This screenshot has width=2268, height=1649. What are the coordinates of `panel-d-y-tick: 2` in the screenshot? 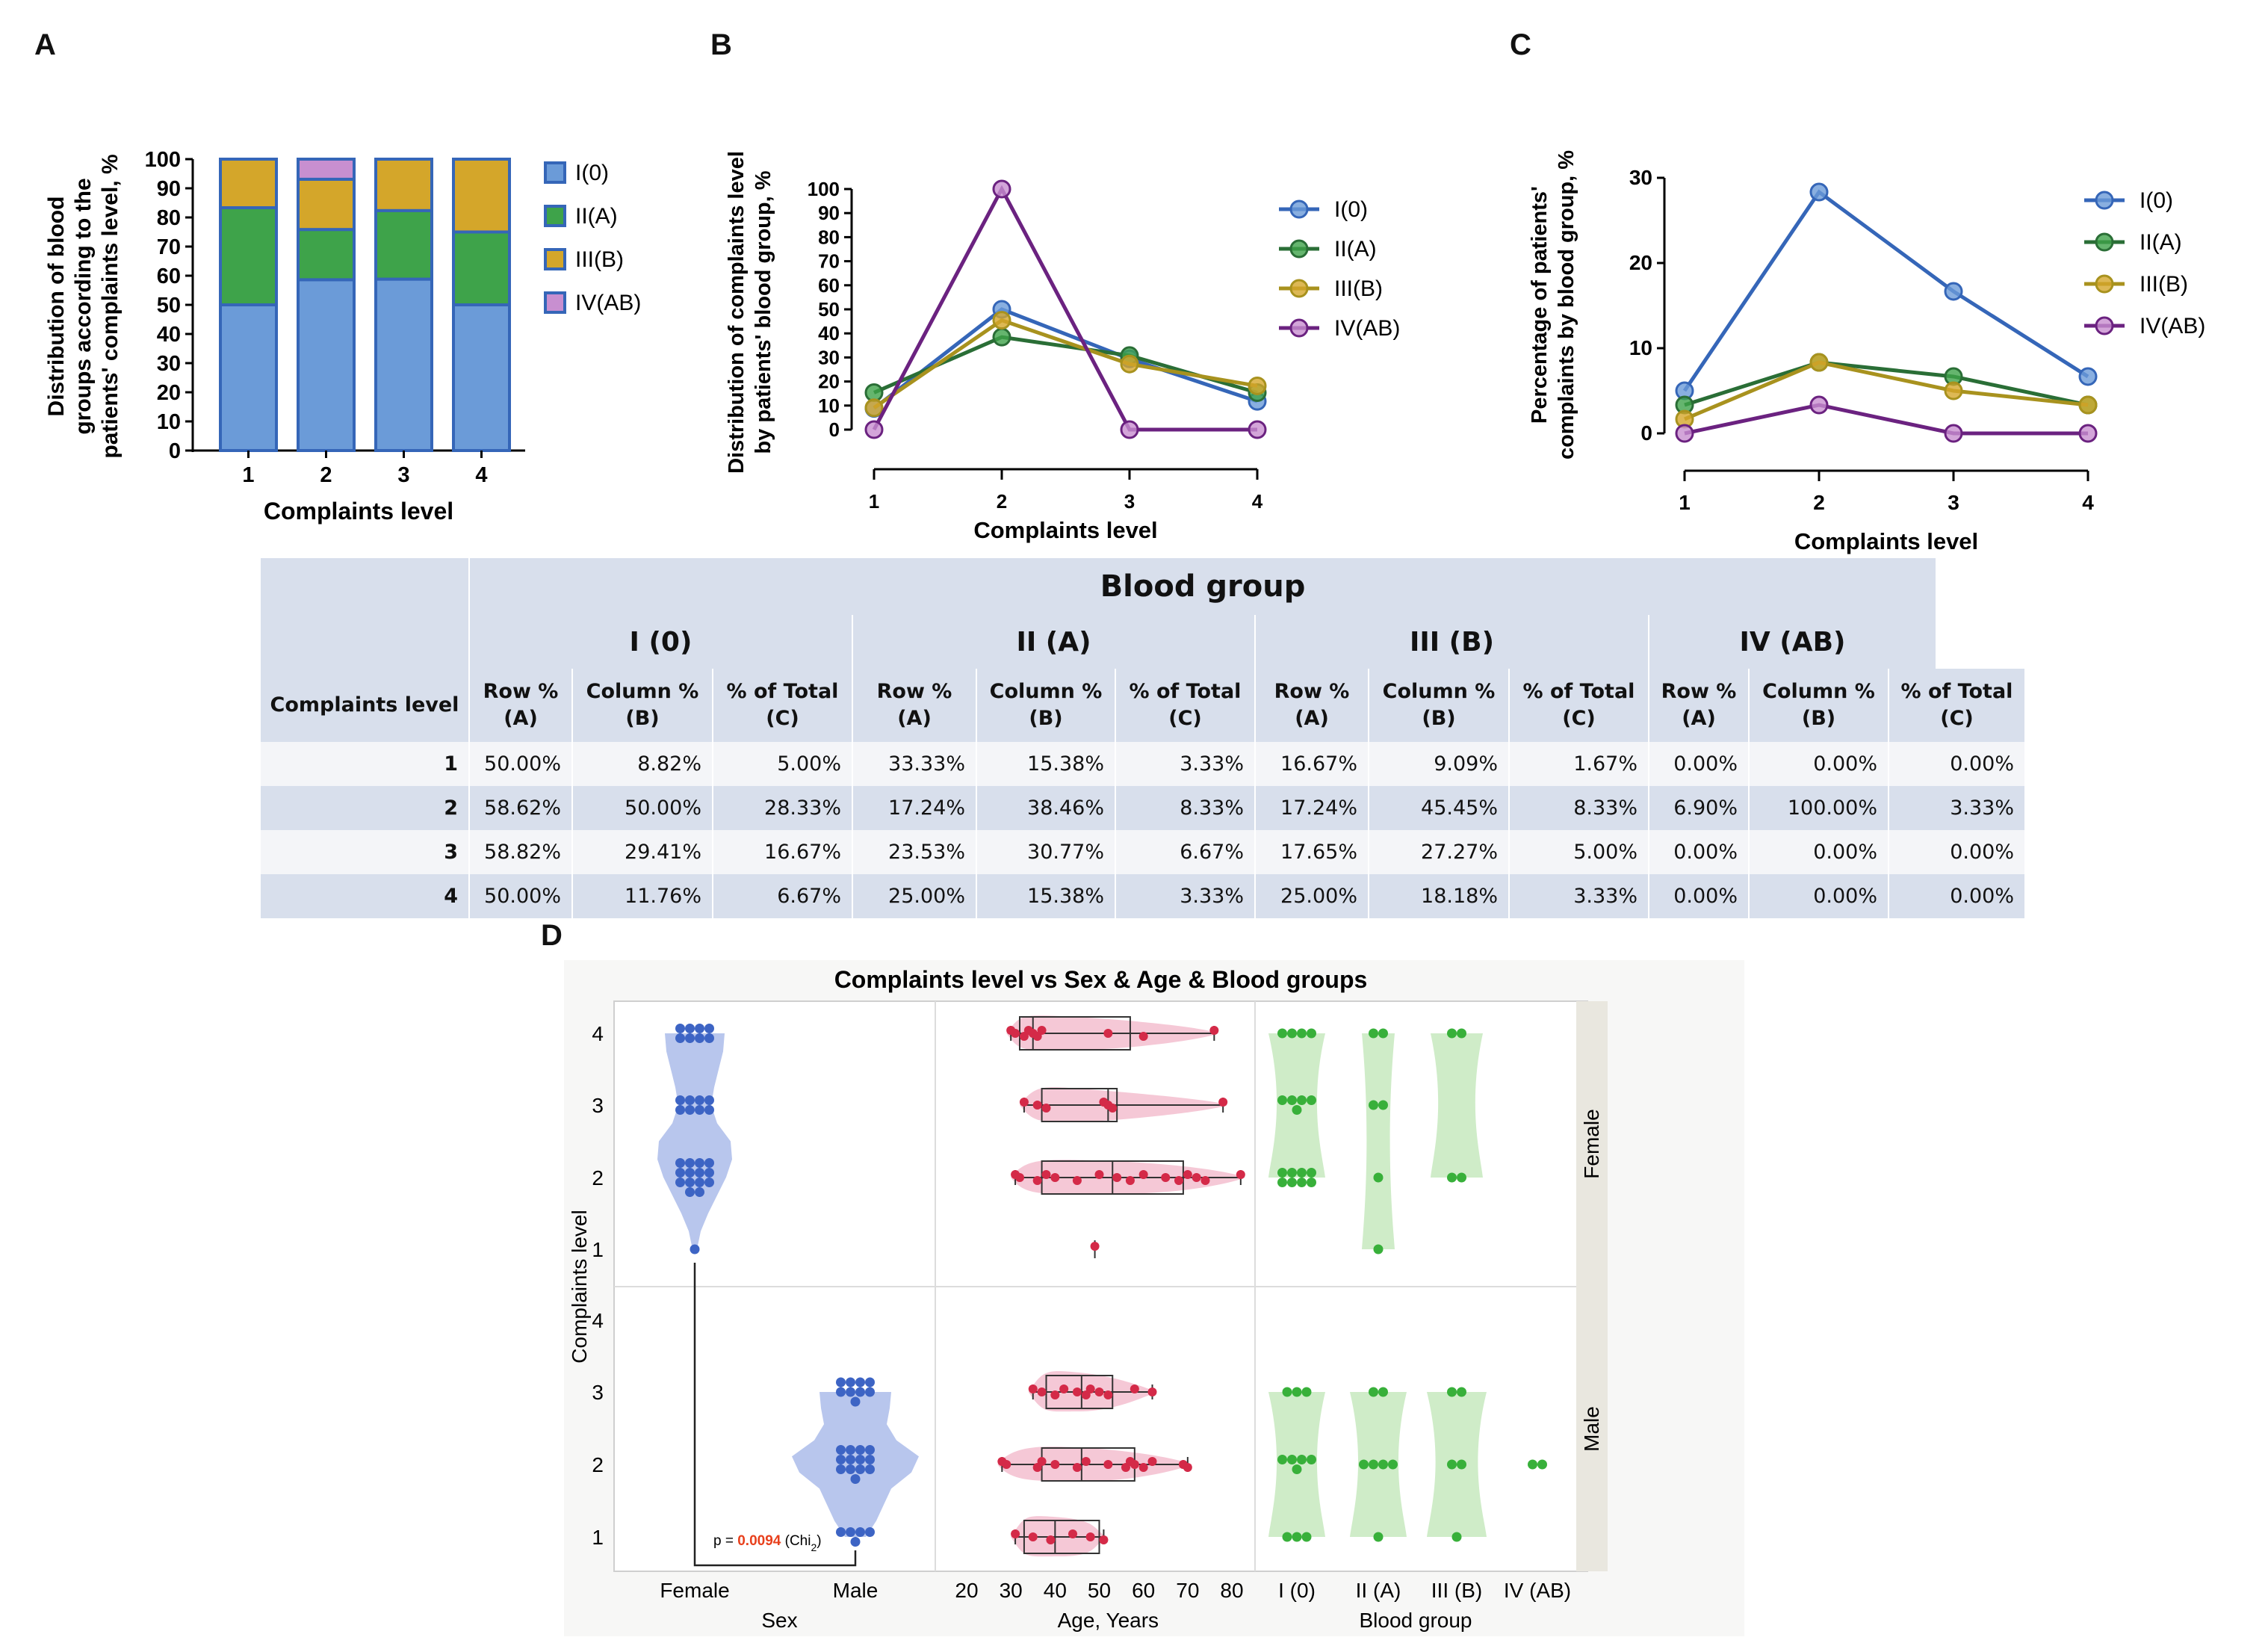 It's located at (598, 1464).